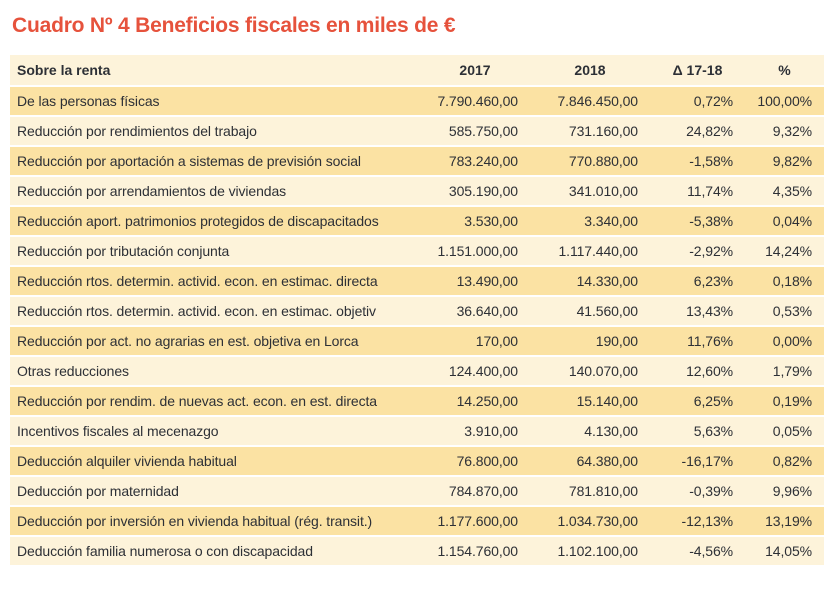 Image resolution: width=834 pixels, height=598 pixels. I want to click on cell-2017: 7.790.460,00, so click(475, 101).